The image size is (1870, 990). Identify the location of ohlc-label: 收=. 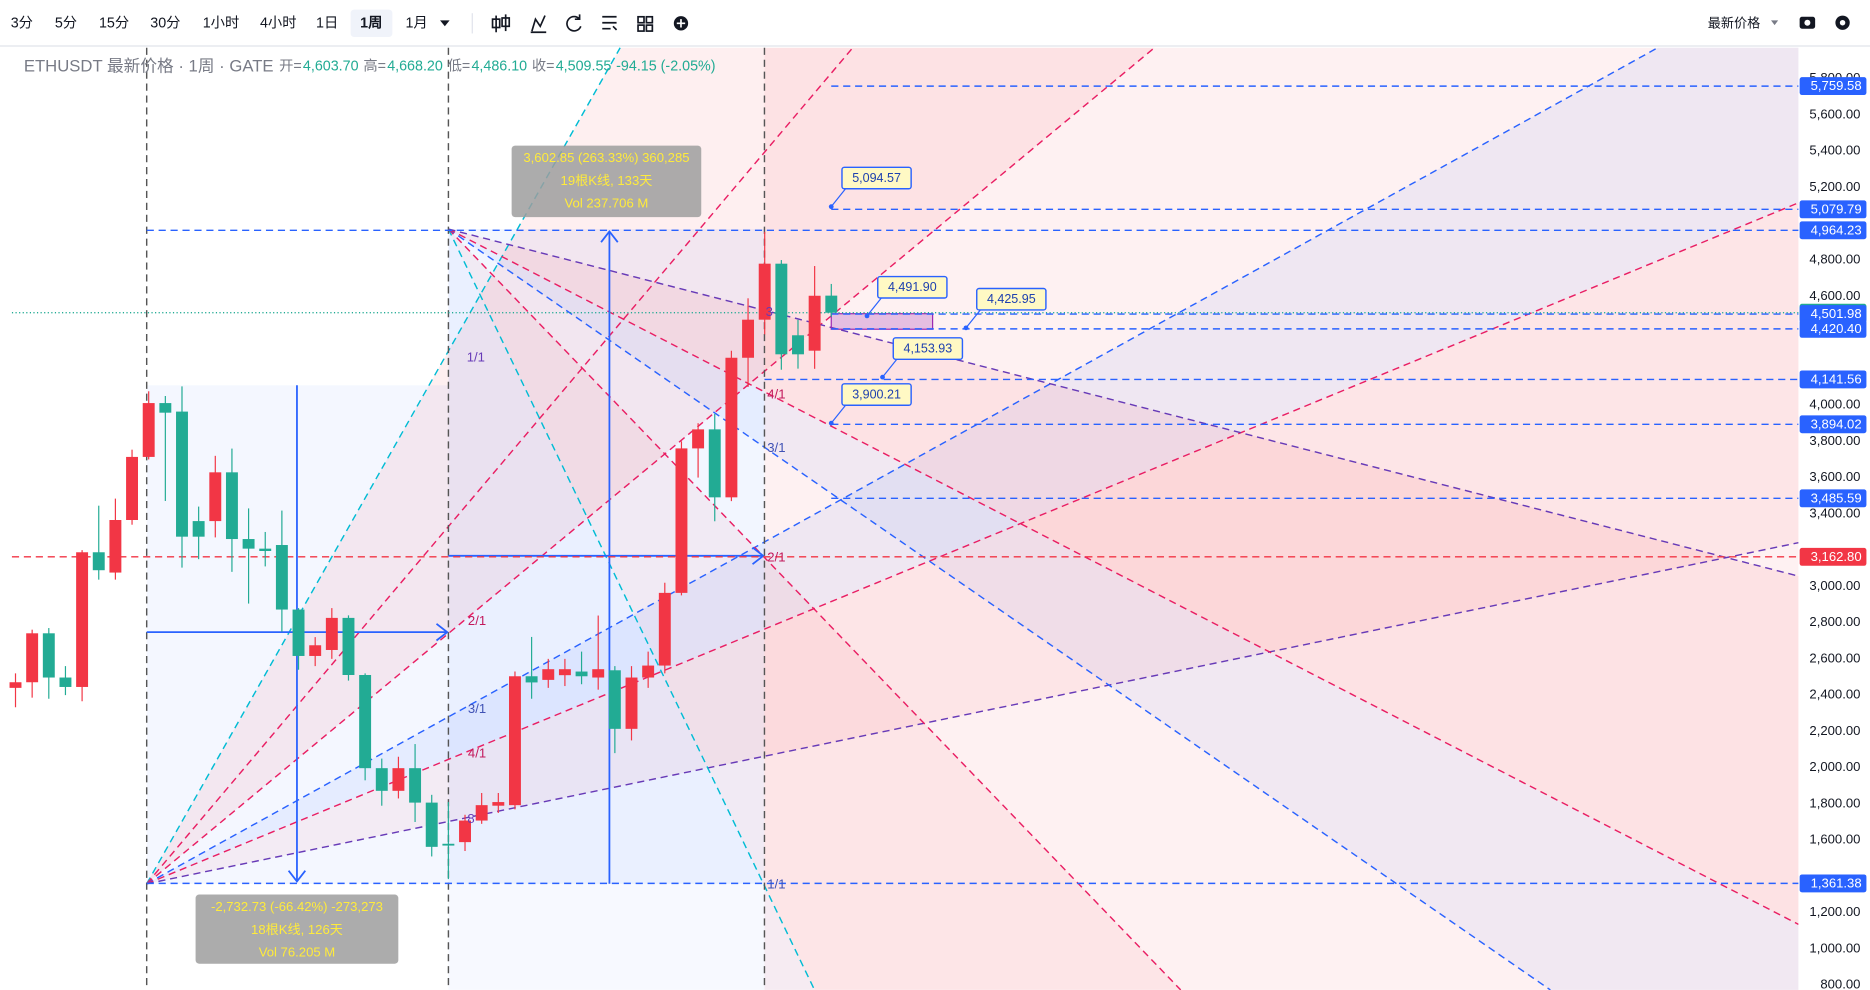
(543, 66).